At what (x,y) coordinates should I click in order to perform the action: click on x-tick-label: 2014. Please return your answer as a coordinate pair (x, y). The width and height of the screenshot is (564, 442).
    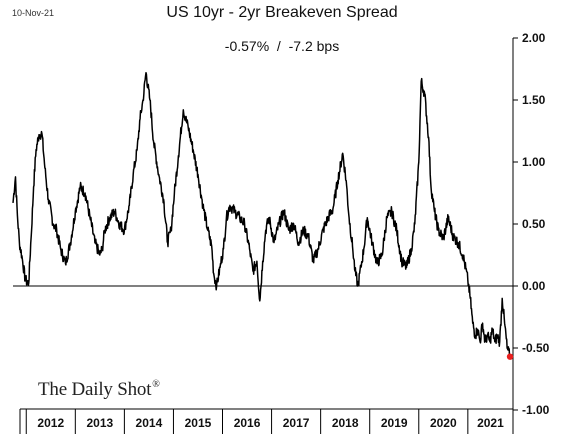
    Looking at the image, I should click on (149, 423).